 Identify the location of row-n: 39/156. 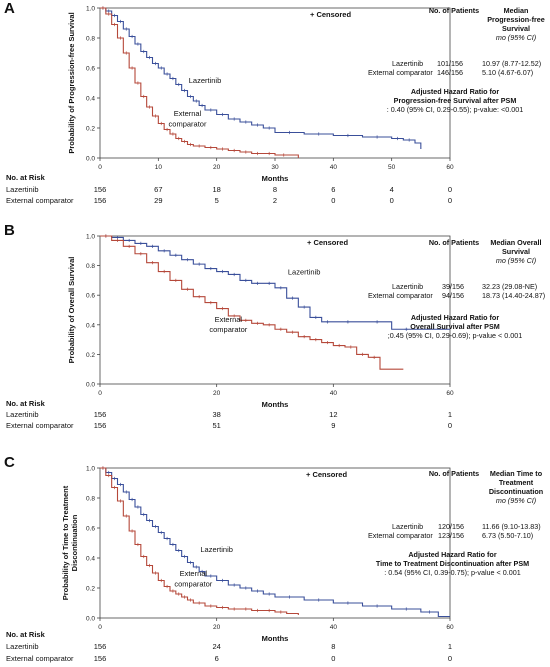
(453, 286).